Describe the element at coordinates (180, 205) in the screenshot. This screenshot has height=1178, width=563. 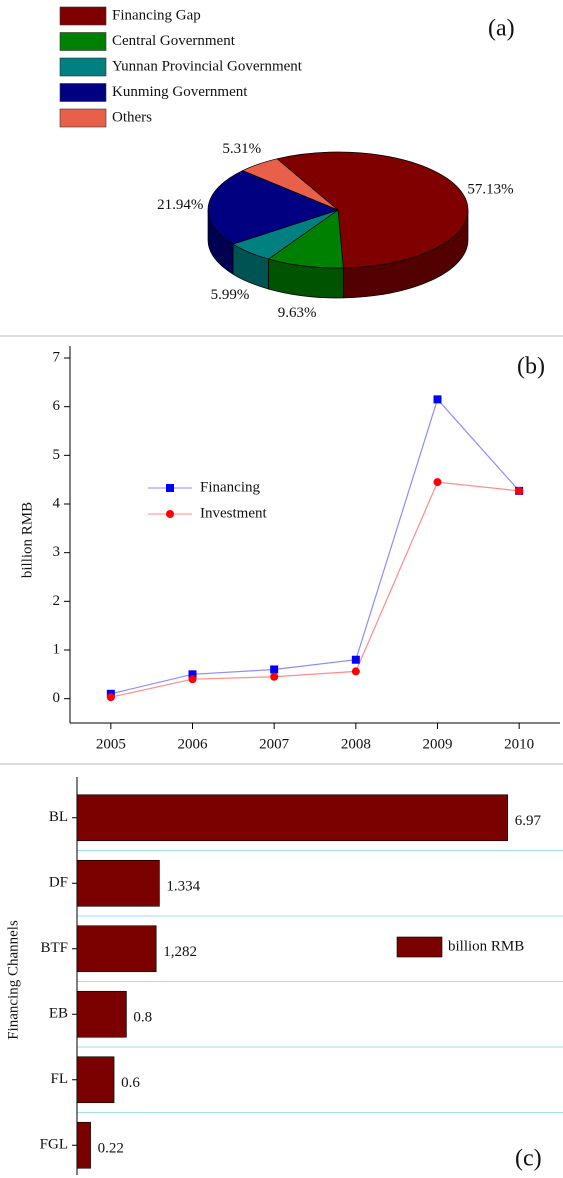
I see `data-label: 21.94%` at that location.